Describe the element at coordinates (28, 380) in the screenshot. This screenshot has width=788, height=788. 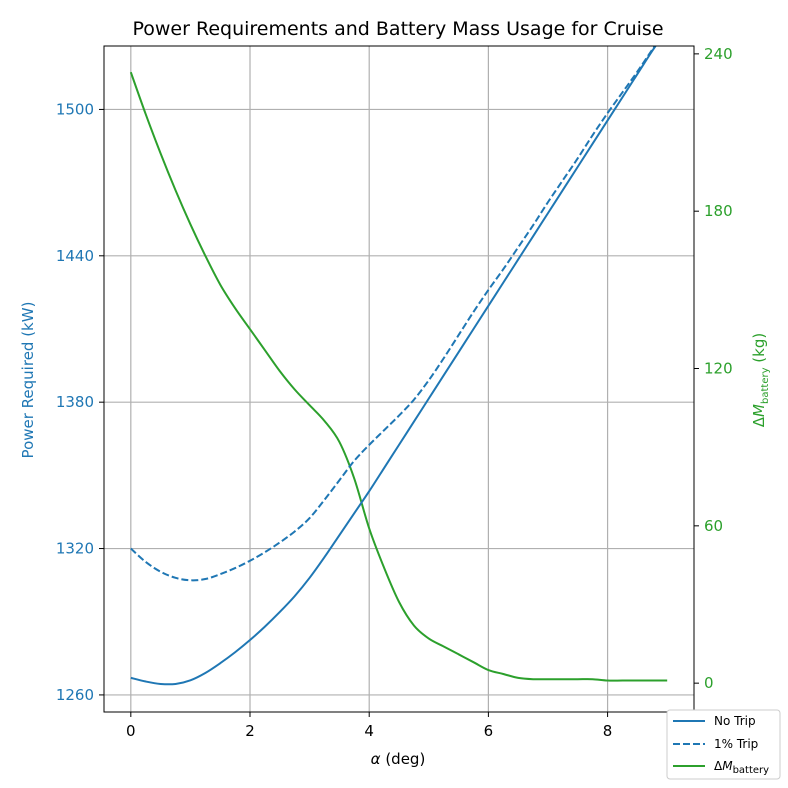
I see `y-axis-left-label: Power Required (kW)` at that location.